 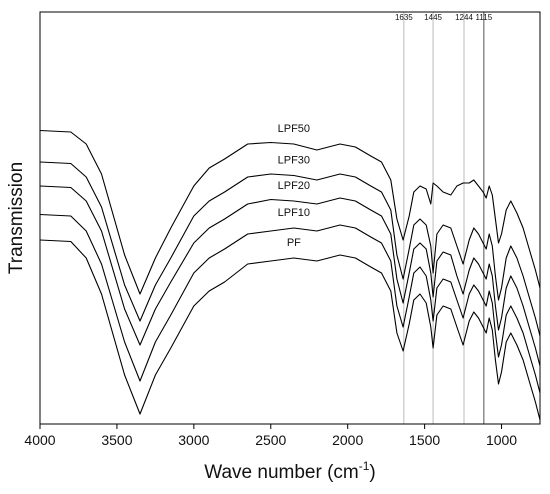 What do you see at coordinates (294, 161) in the screenshot?
I see `series-label-lpf30: LPF30` at bounding box center [294, 161].